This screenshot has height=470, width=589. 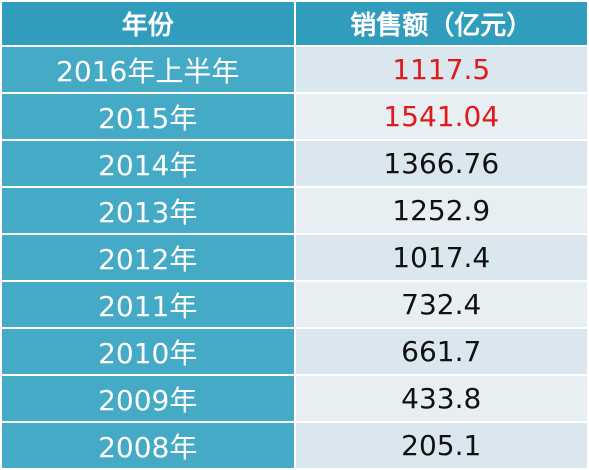 I want to click on sales-cell: 1541.04, so click(x=441, y=116).